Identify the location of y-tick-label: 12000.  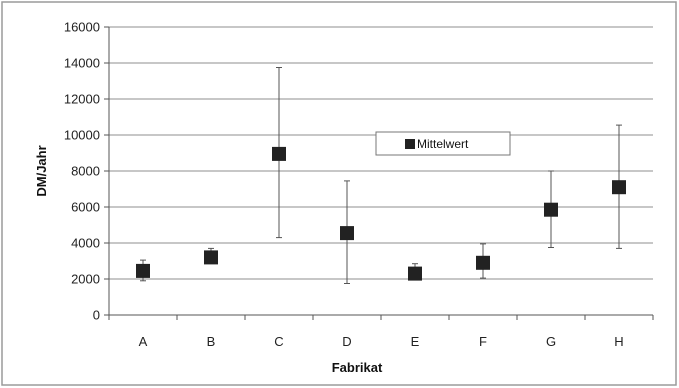
(82, 99).